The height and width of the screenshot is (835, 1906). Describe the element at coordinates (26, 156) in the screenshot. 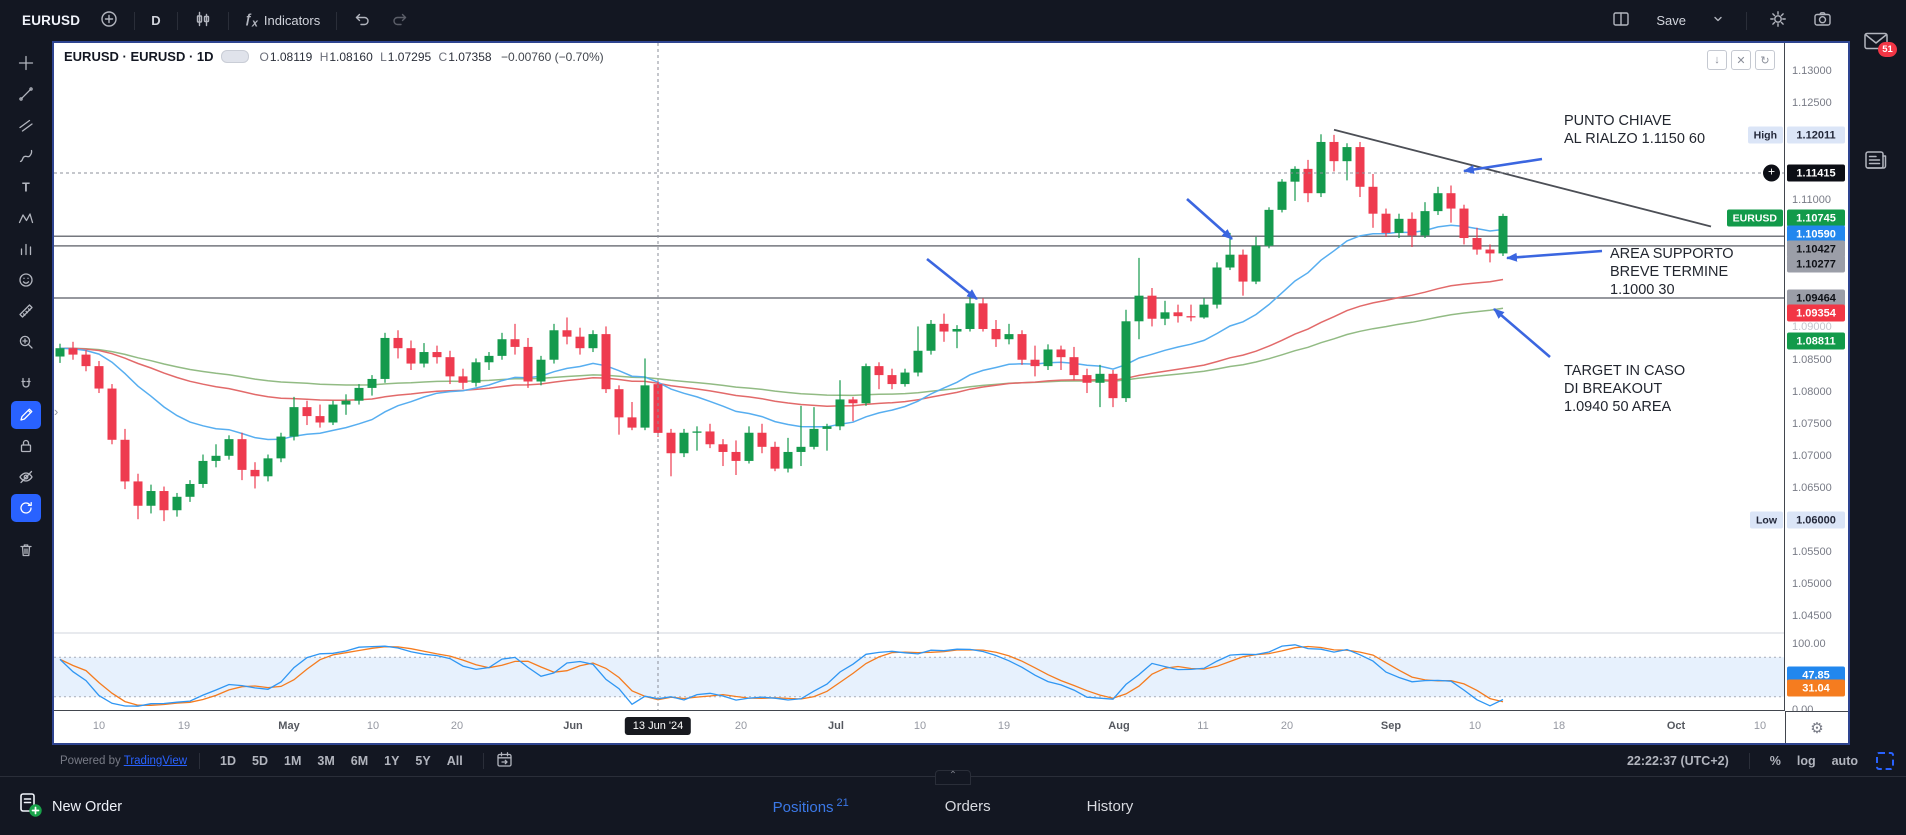

I see `brush-icon` at that location.